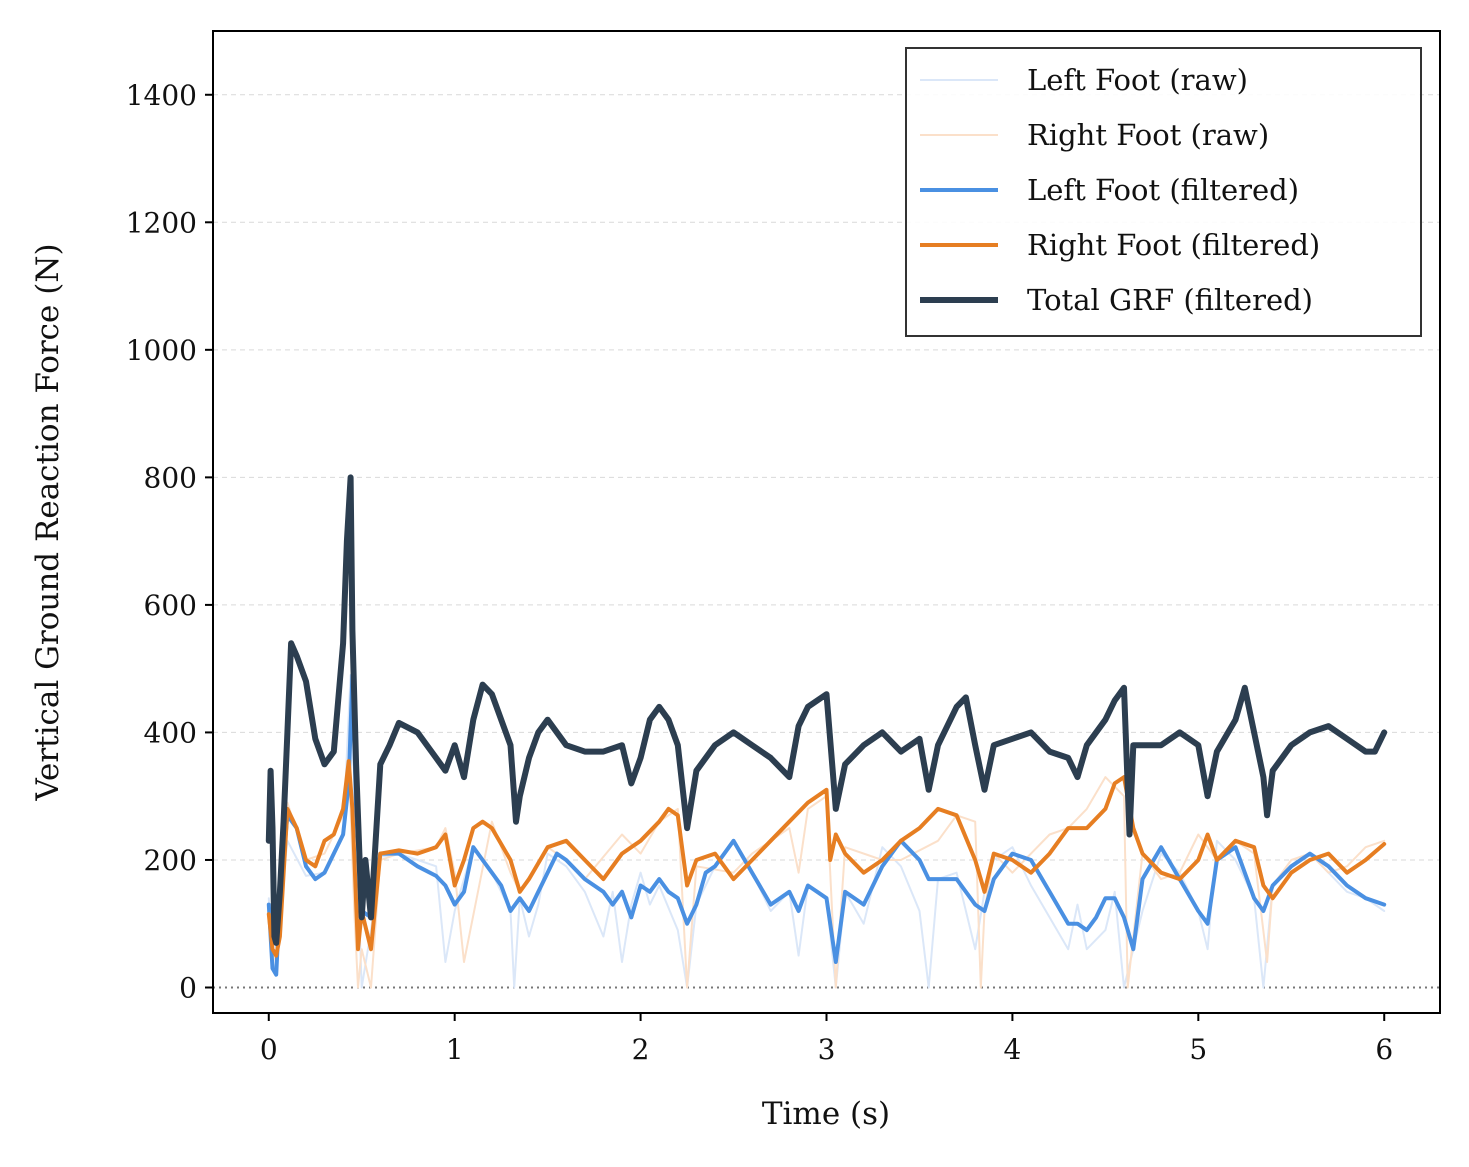  I want to click on y-tick-label: 800, so click(170, 477).